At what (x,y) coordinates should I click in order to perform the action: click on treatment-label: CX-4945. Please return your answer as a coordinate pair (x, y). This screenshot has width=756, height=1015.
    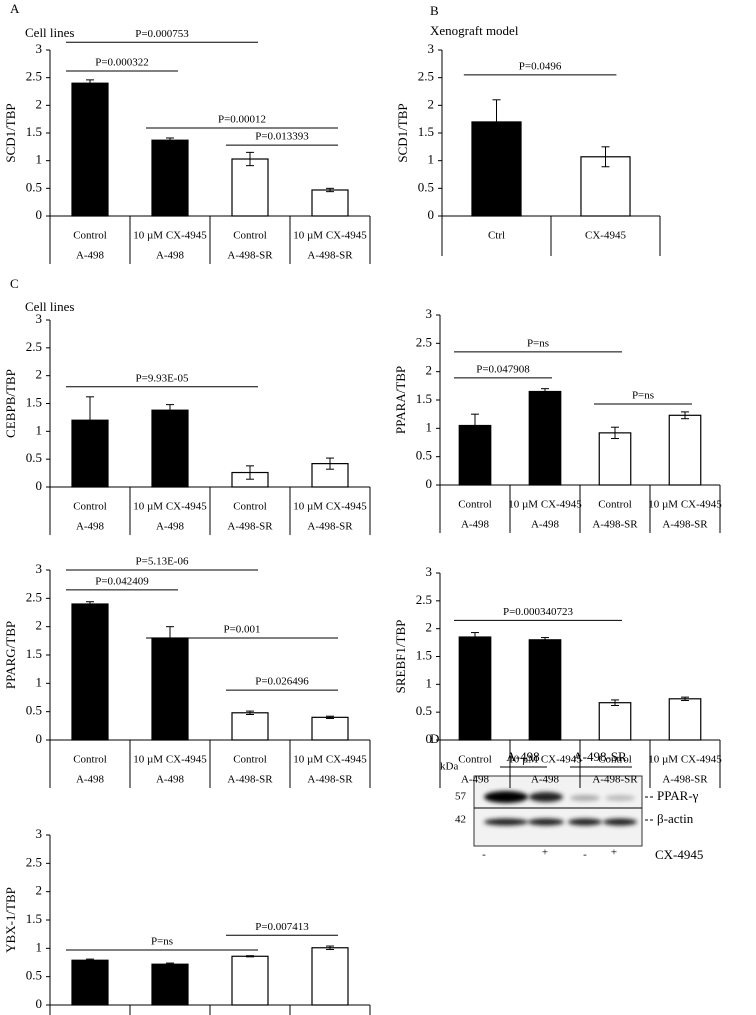
    Looking at the image, I should click on (679, 854).